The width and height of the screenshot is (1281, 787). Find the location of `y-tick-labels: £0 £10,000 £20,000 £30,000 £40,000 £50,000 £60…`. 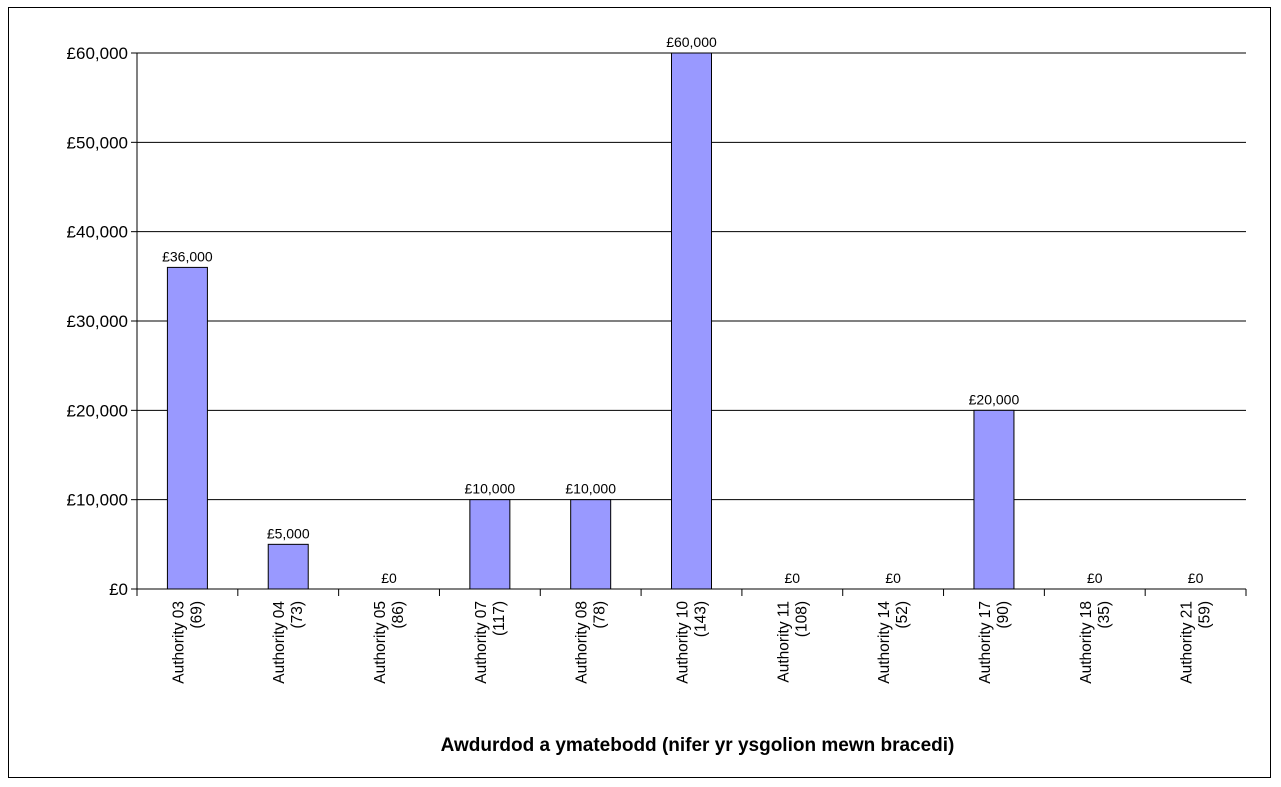

y-tick-labels: £0 £10,000 £20,000 £30,000 £40,000 £50,000 £60… is located at coordinates (97, 321).